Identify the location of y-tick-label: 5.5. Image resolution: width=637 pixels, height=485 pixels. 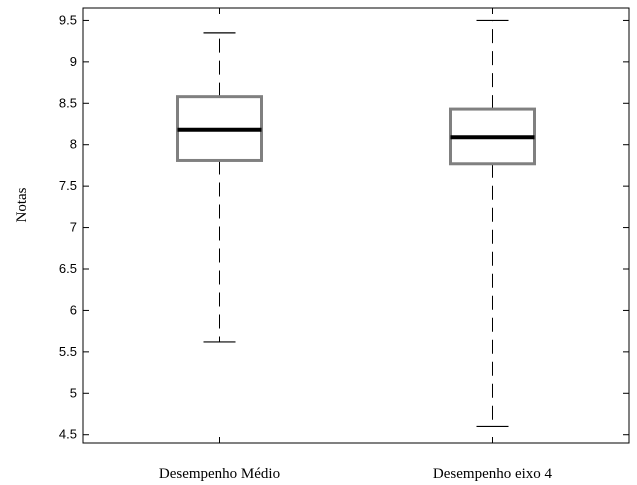
(68, 351).